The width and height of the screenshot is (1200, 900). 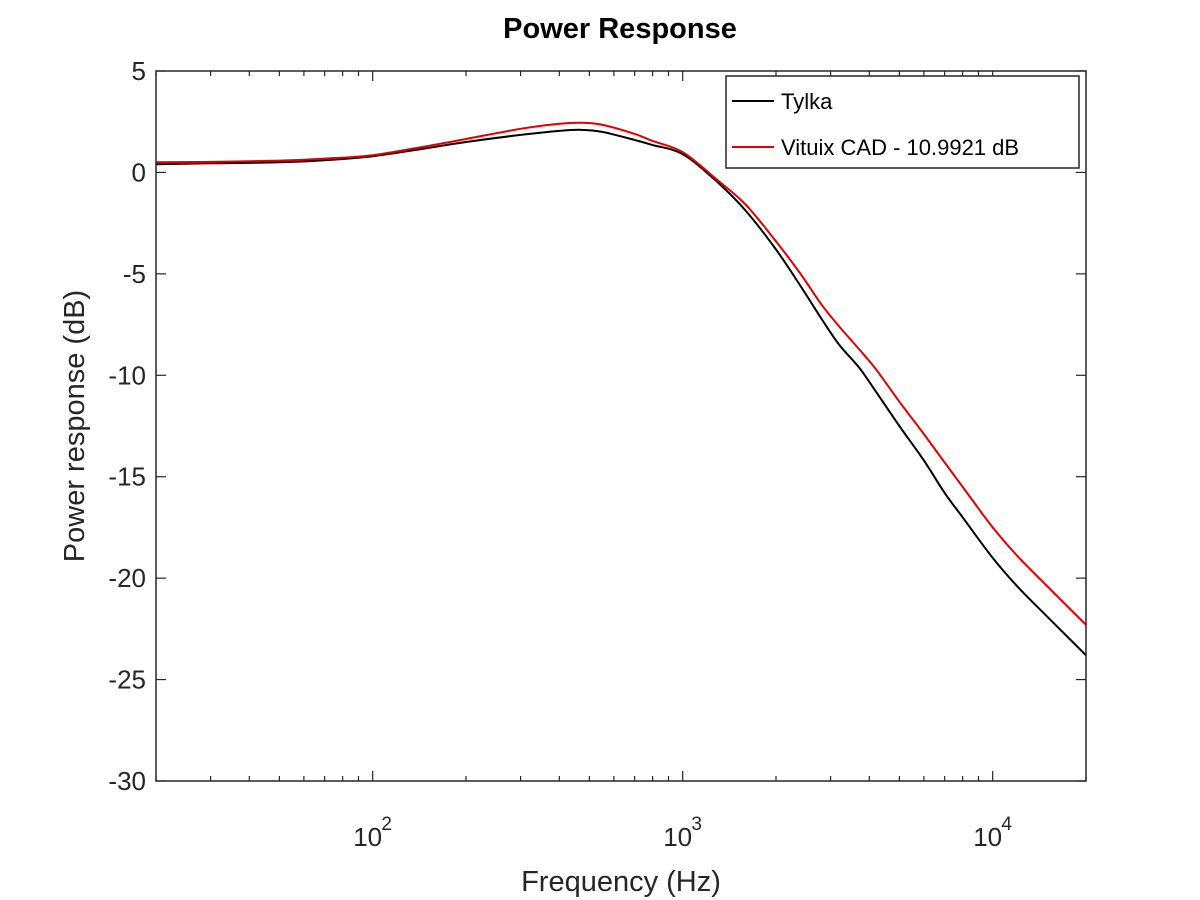 I want to click on y-axis-label: Power response (dB), so click(x=75, y=426).